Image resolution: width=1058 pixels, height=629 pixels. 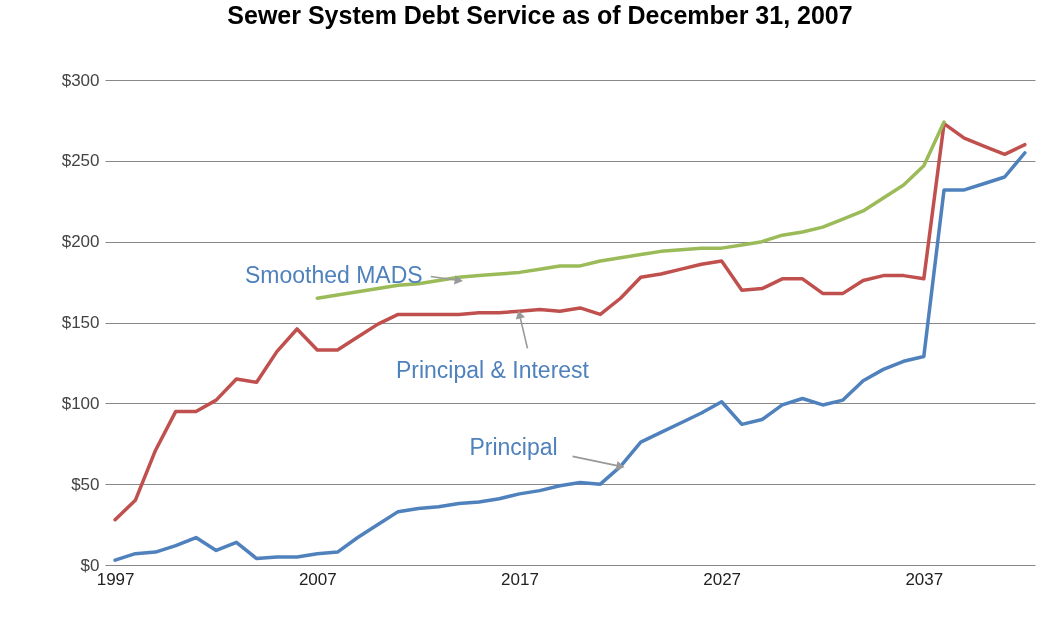 I want to click on y-tick-label: $150, so click(x=80, y=322).